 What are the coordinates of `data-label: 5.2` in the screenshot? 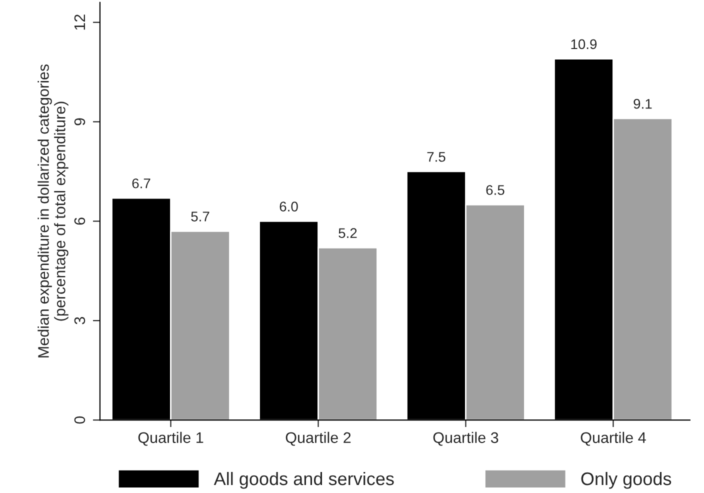 It's located at (347, 233).